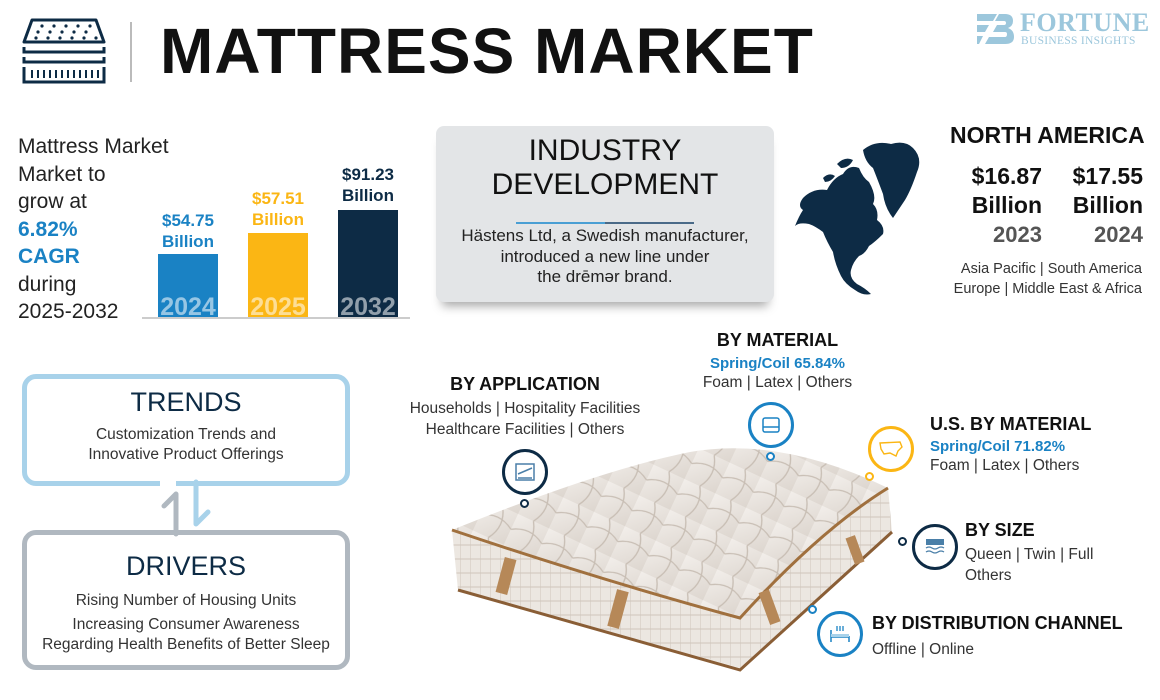 The width and height of the screenshot is (1160, 700). What do you see at coordinates (168, 488) in the screenshot?
I see `connector-gap` at bounding box center [168, 488].